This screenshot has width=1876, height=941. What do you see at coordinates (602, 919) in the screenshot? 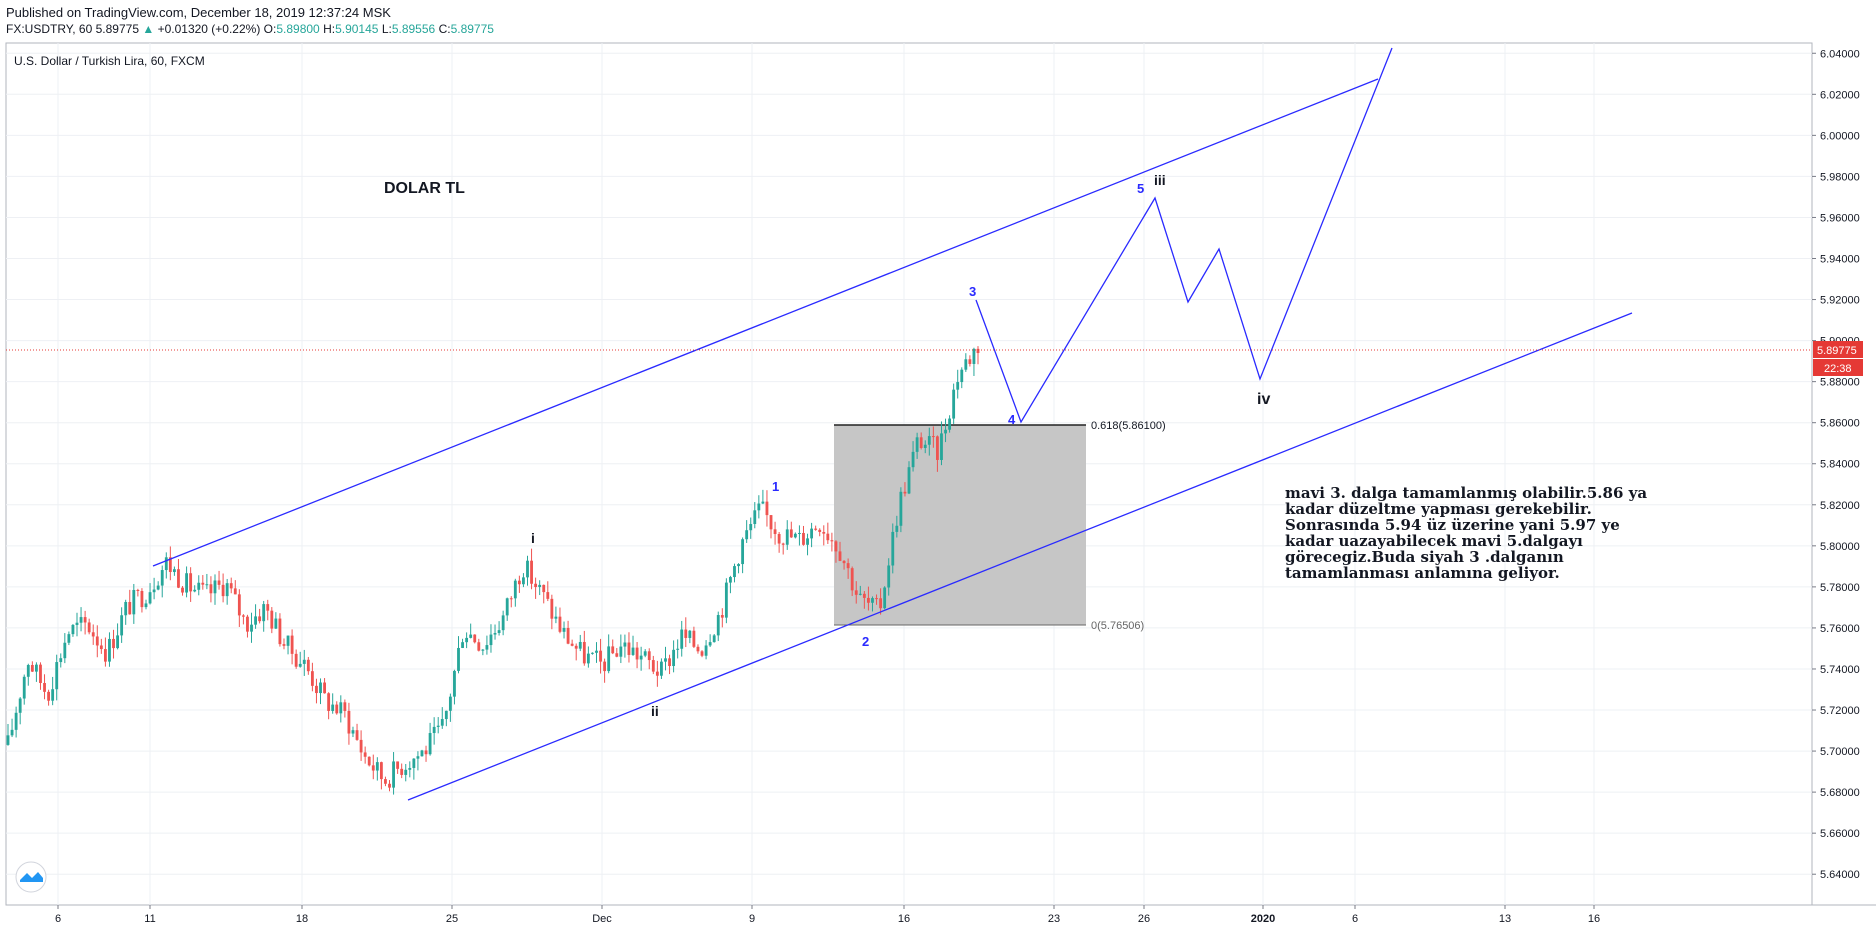
I see `time-tick-label: Dec` at bounding box center [602, 919].